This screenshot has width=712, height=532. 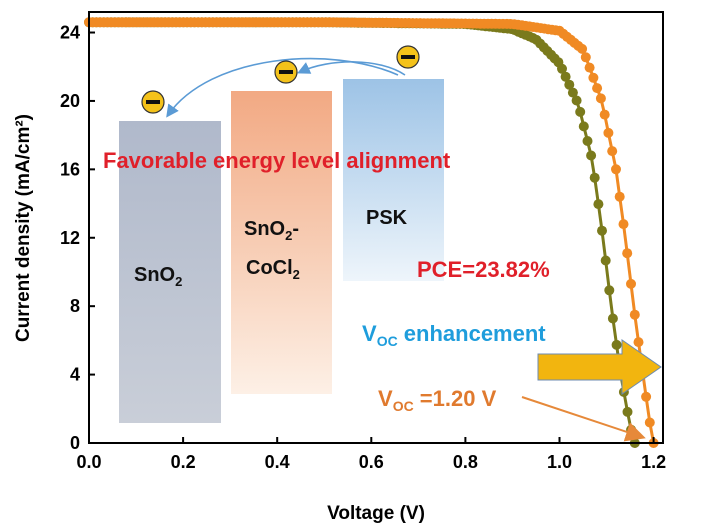 I want to click on alignment-annotation: Favorable energy level alignment, so click(x=277, y=160).